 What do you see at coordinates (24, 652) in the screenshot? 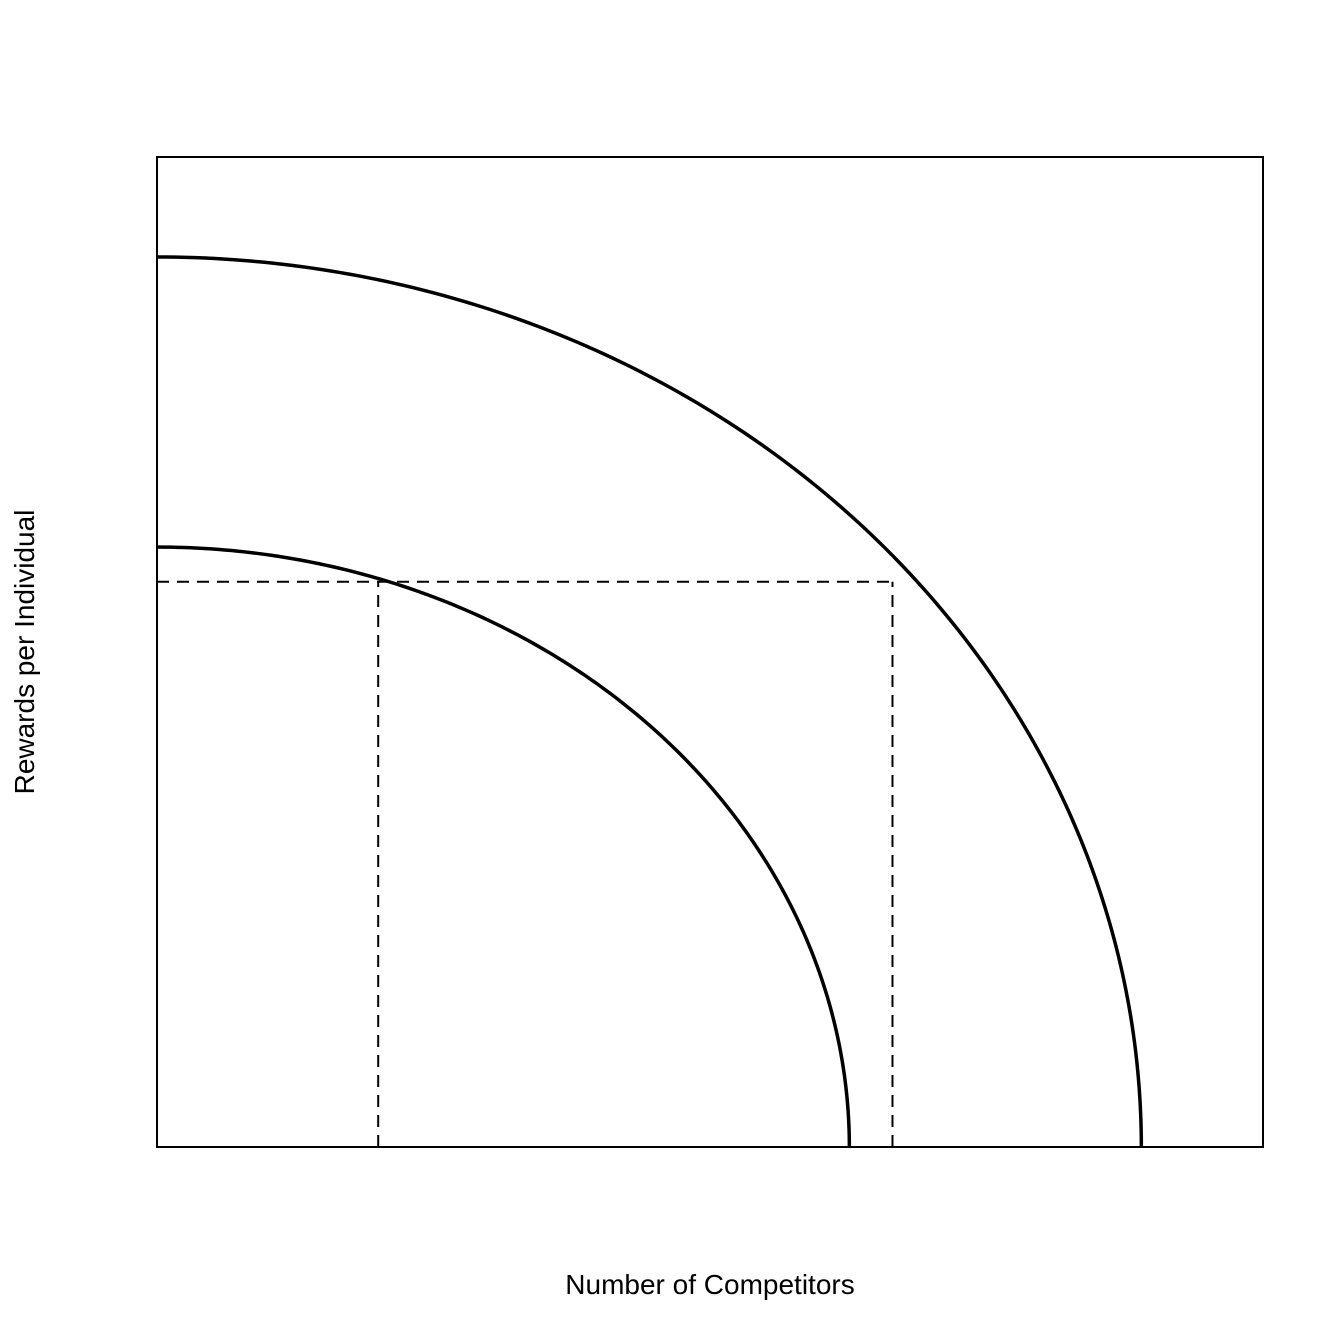
I see `y-axis-label: Rewards per Individual` at bounding box center [24, 652].